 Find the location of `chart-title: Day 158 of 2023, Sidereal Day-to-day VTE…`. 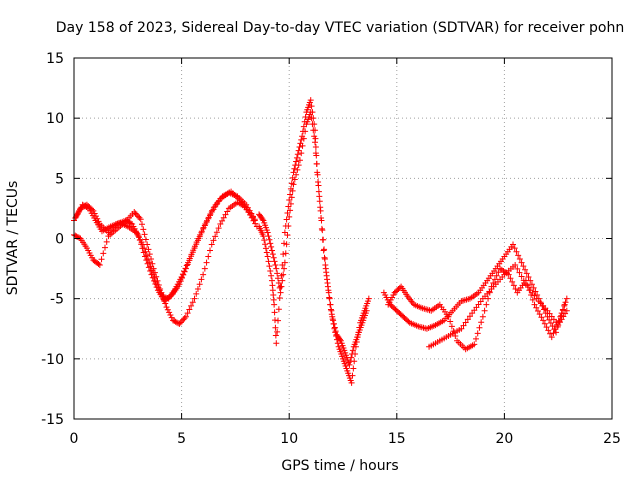

chart-title: Day 158 of 2023, Sidereal Day-to-day VTE… is located at coordinates (340, 28).